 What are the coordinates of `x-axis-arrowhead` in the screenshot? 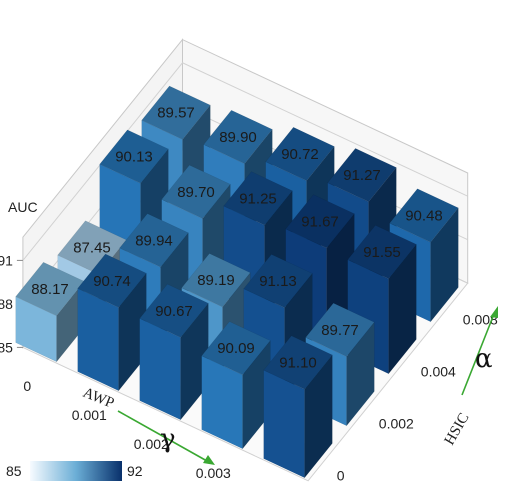 It's located at (209, 460).